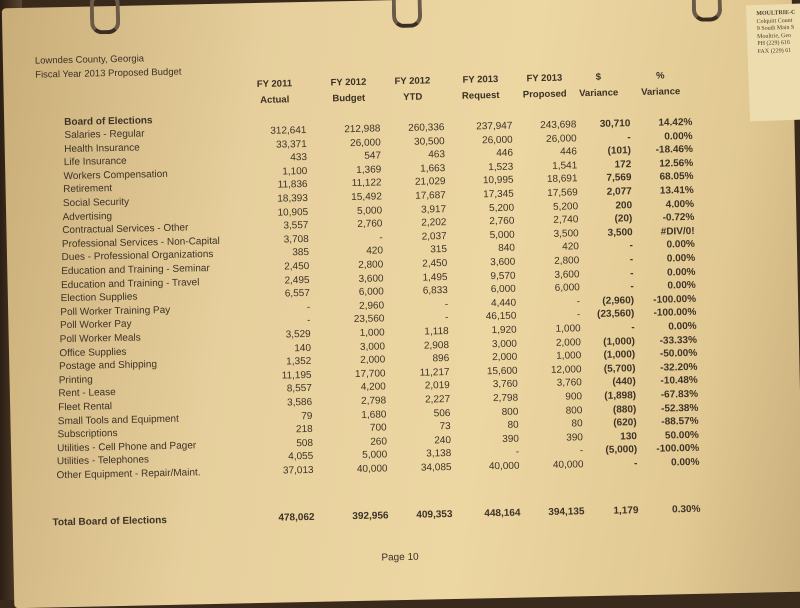  I want to click on cell-5: (1,898), so click(620, 396).